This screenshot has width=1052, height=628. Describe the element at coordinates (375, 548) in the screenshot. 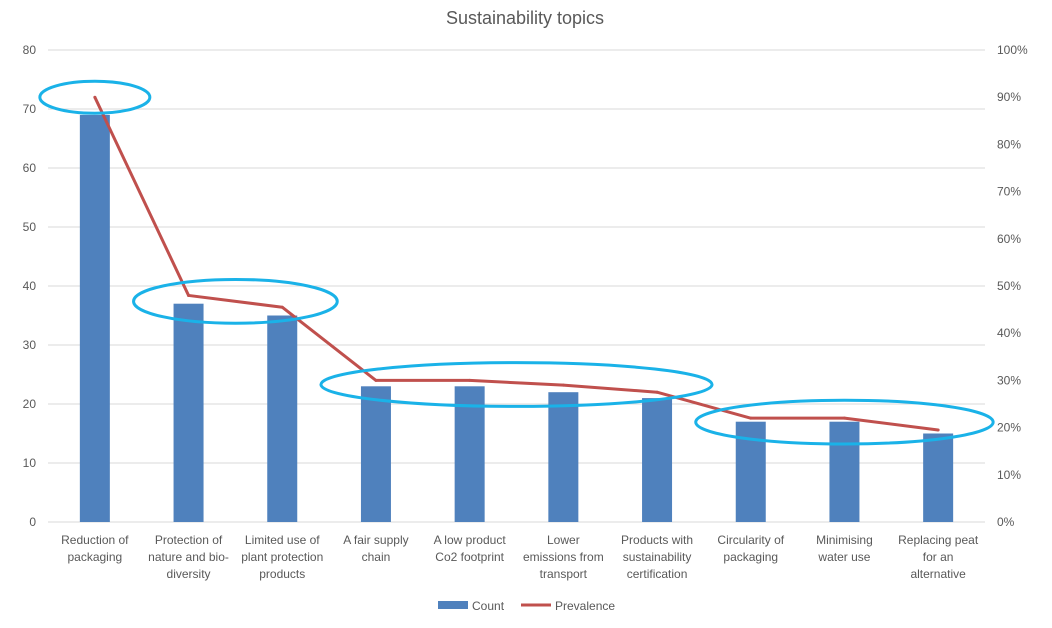

I see `category-label: A fair supply chain` at that location.